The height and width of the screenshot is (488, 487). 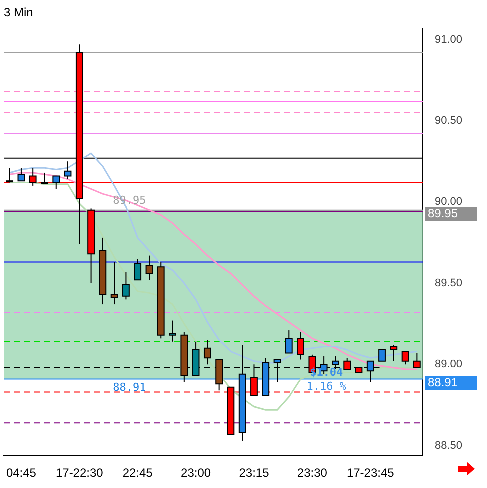 I want to click on x-tick-label: 22:45, so click(x=138, y=473).